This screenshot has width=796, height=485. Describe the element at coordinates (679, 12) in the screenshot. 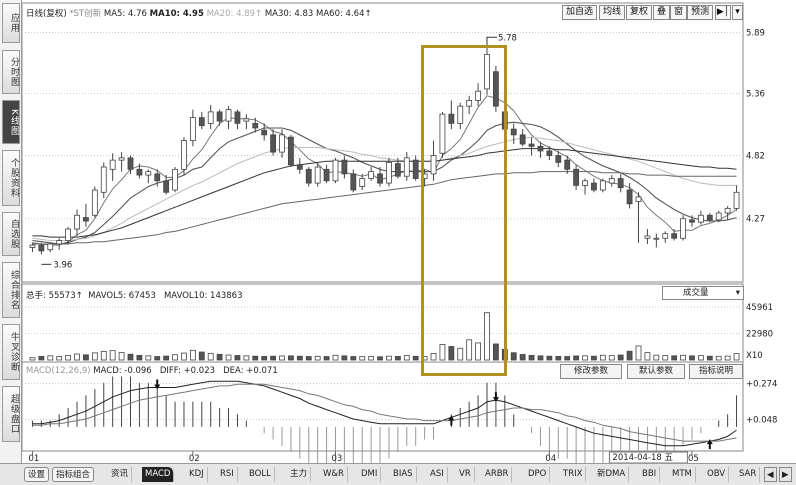

I see `window-button: 窗` at that location.